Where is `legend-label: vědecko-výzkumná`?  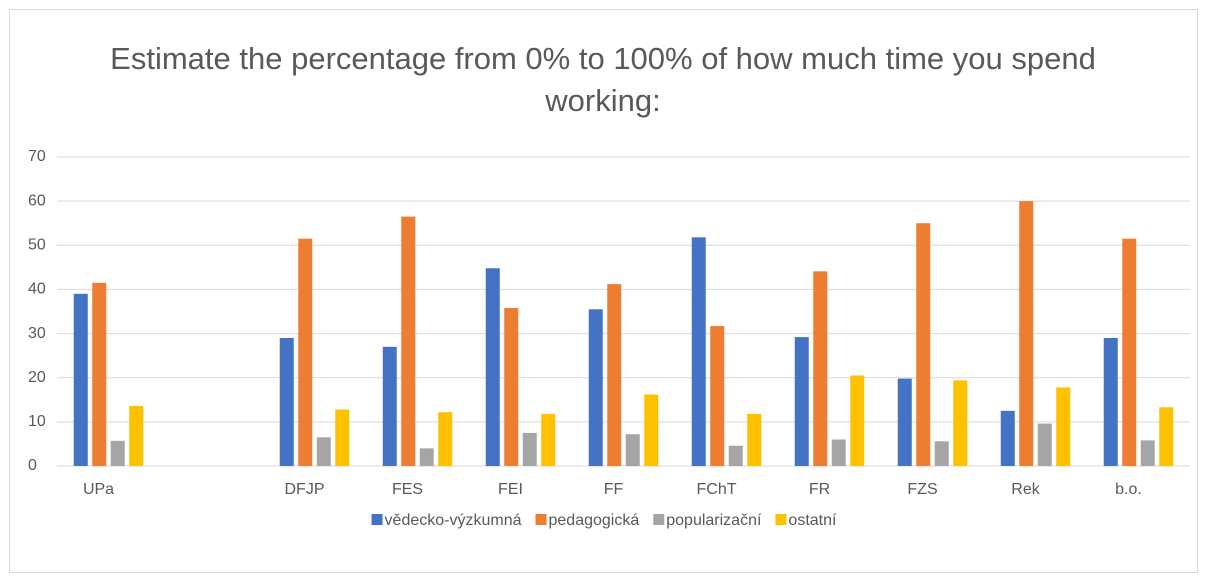 legend-label: vědecko-výzkumná is located at coordinates (453, 520).